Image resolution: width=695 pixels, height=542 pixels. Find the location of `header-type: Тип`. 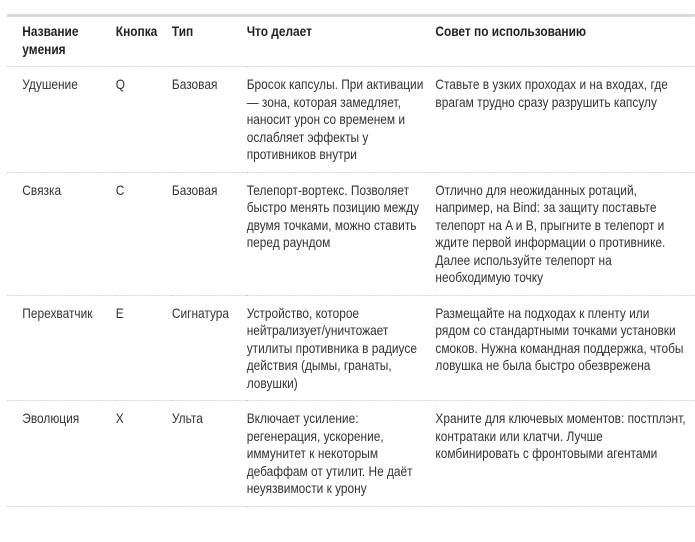

header-type: Тип is located at coordinates (182, 31).